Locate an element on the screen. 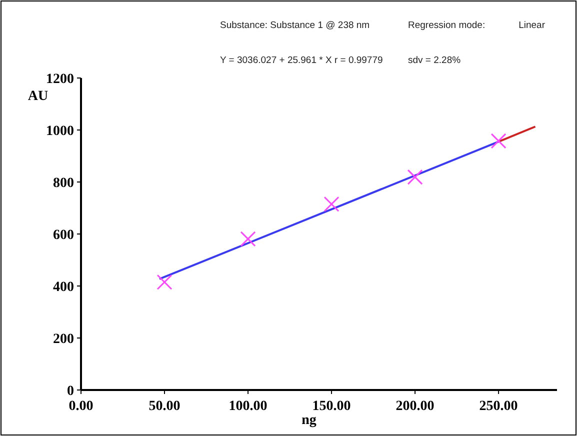 This screenshot has height=438, width=577. y-axis-title: AU is located at coordinates (38, 96).